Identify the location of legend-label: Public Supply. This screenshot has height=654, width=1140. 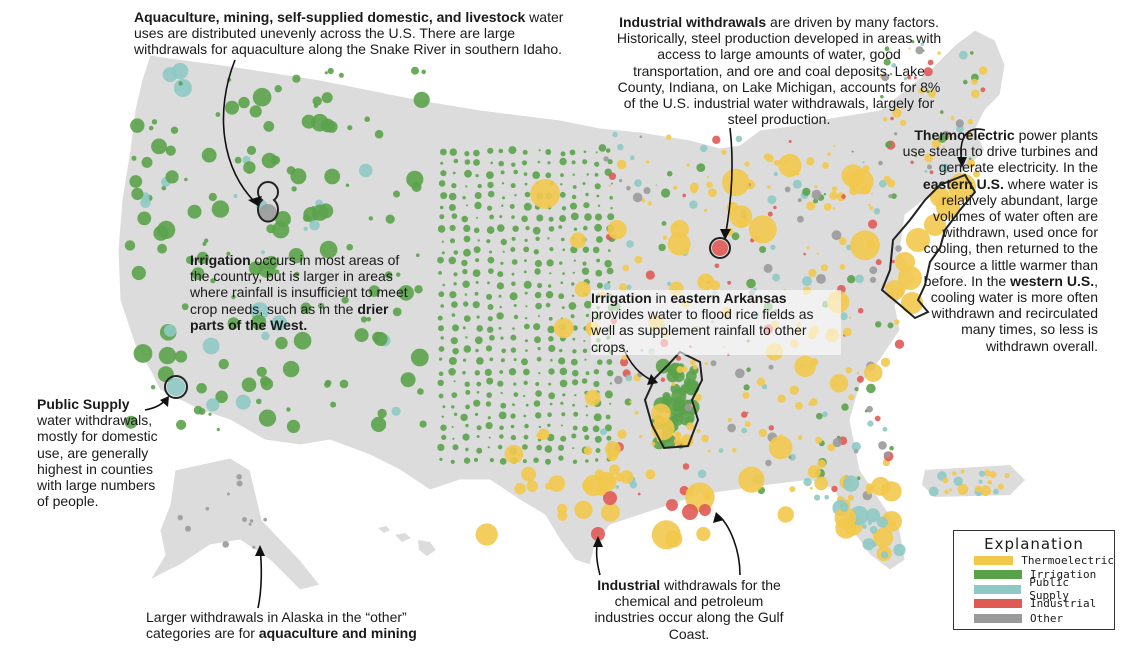
(1049, 589).